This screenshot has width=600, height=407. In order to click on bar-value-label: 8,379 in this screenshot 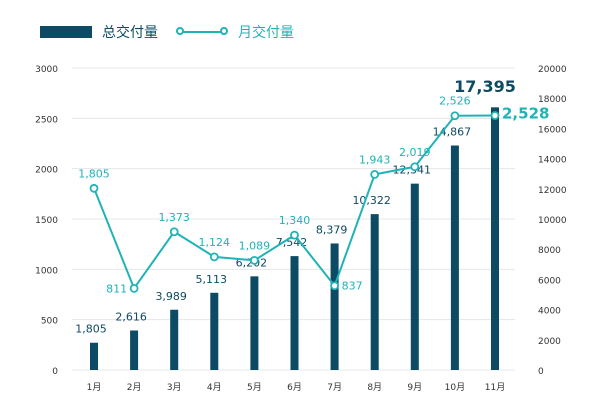, I will do `click(332, 229)`.